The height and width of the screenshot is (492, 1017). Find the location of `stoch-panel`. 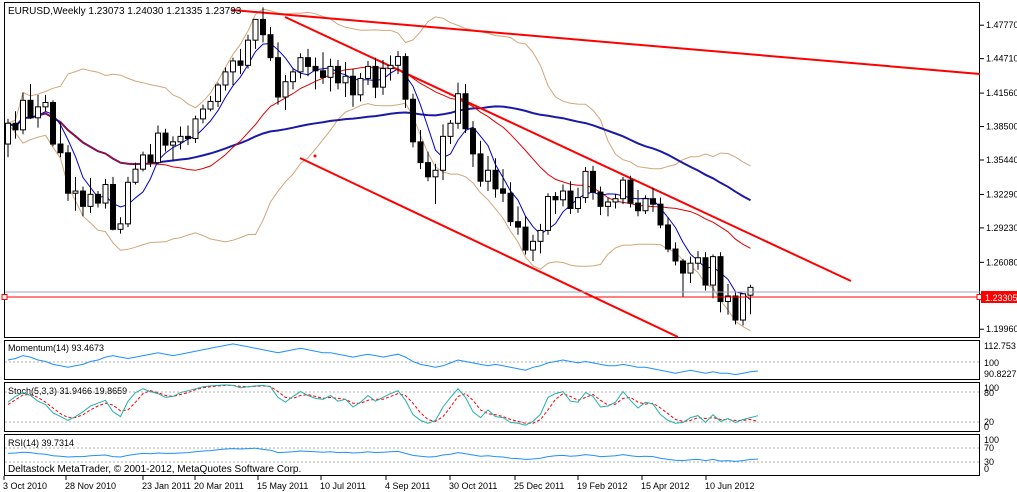

stoch-panel is located at coordinates (492, 407).